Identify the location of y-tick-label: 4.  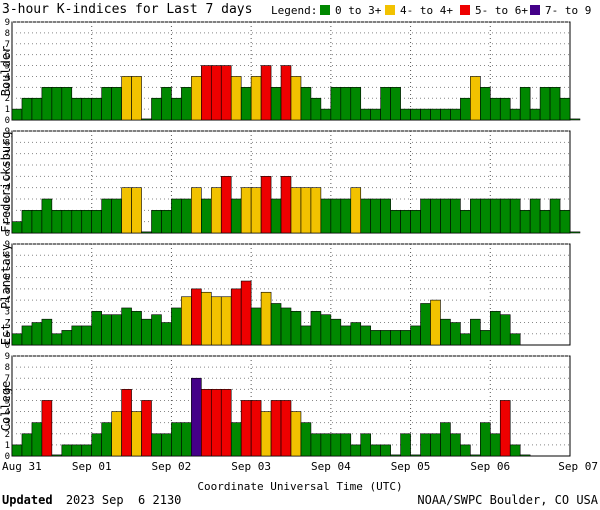
(7, 413).